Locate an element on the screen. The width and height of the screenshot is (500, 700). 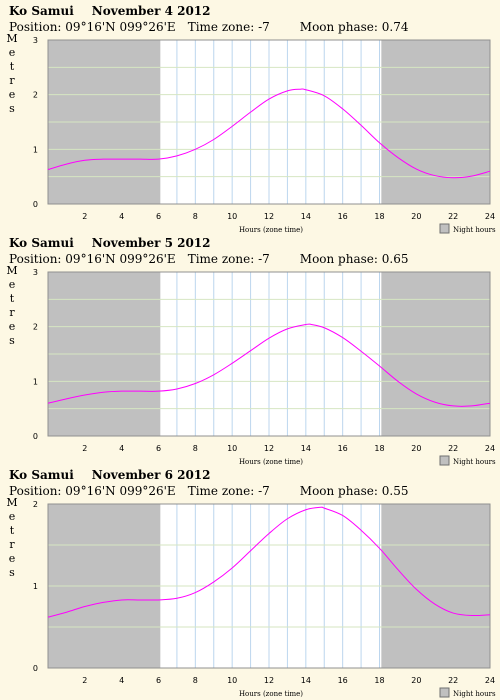
moon-phase-value: 0.55 is located at coordinates (395, 491).